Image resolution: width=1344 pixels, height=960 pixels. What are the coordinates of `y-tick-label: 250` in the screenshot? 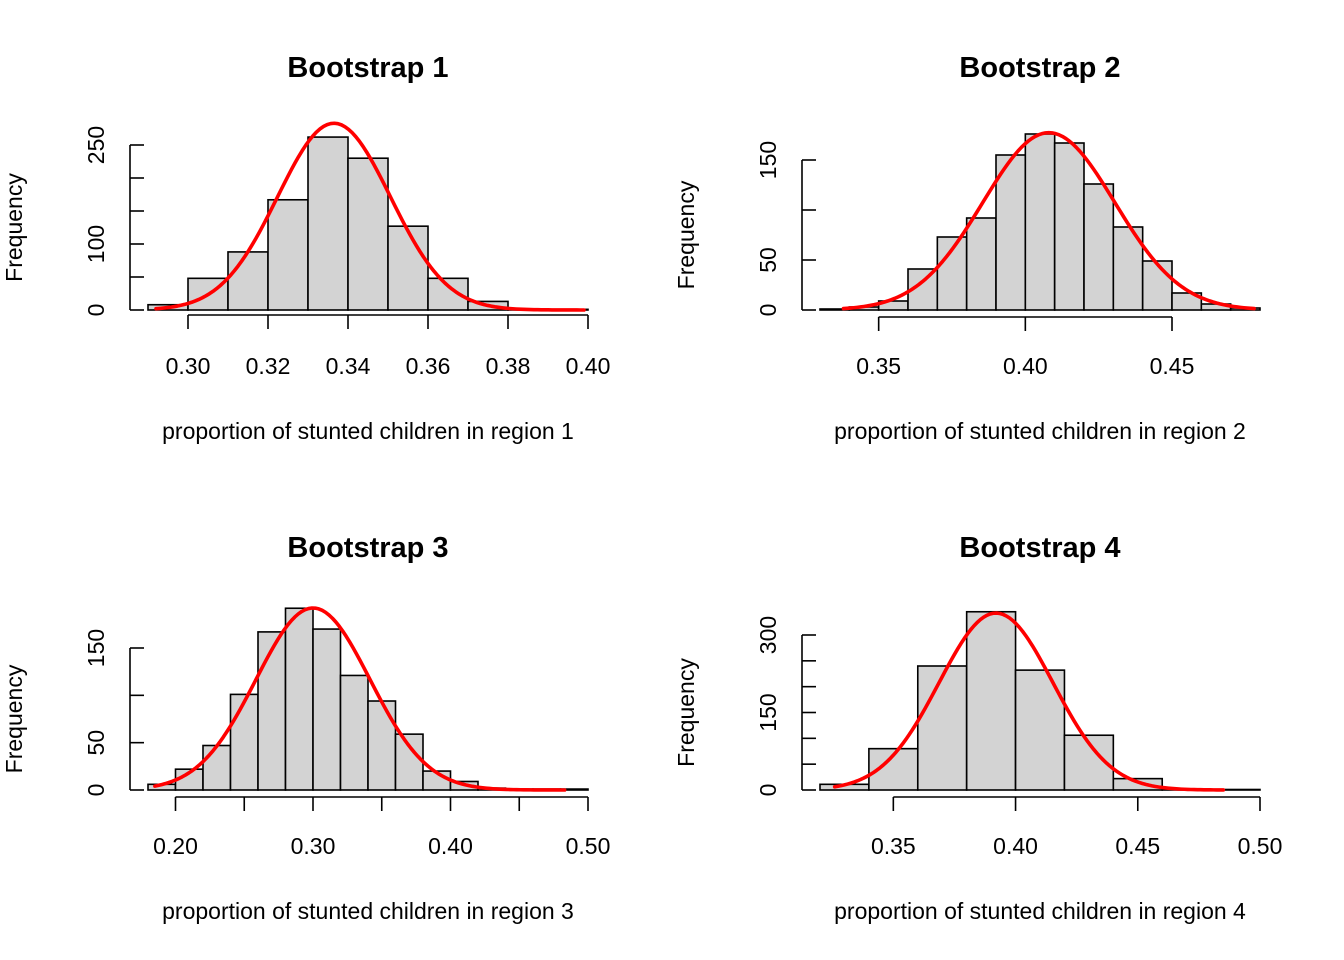 It's located at (96, 145).